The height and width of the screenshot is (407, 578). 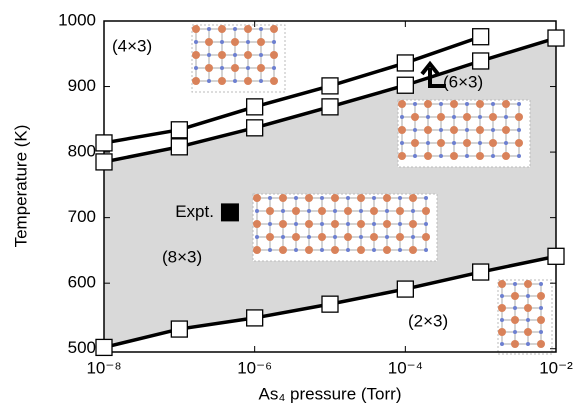 What do you see at coordinates (20, 186) in the screenshot?
I see `y-axis-label: Temperature (K)` at bounding box center [20, 186].